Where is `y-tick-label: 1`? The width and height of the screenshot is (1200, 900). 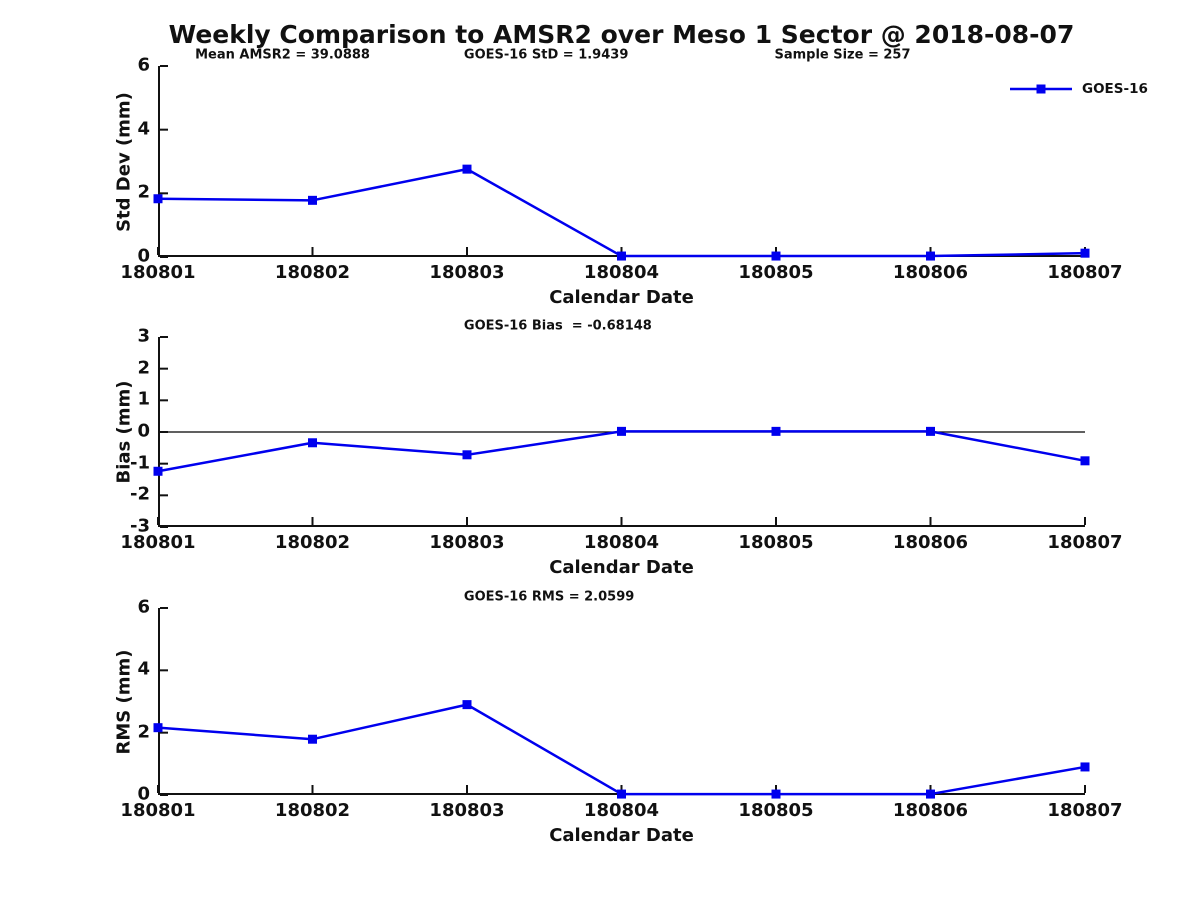 y-tick-label: 1 is located at coordinates (143, 399).